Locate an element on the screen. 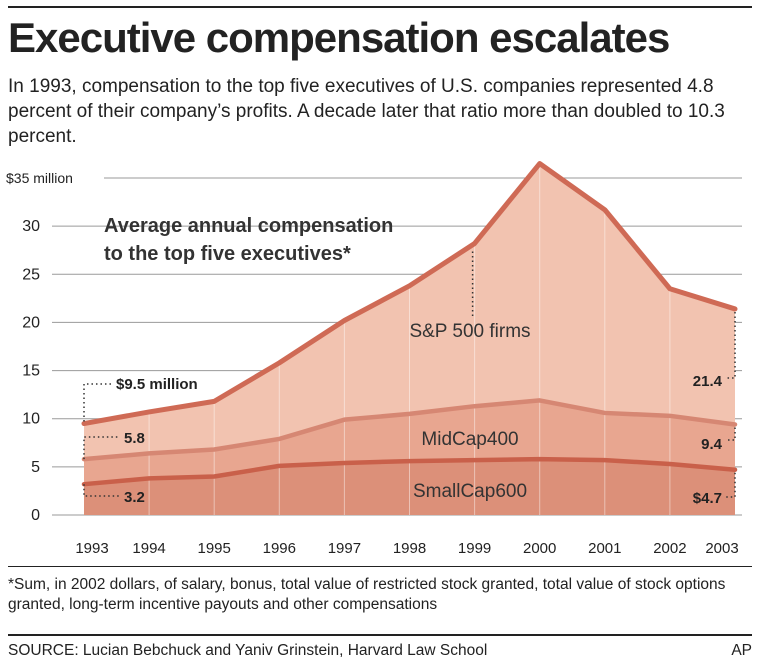 The image size is (760, 667). page-title: Executive compensation escalates is located at coordinates (339, 37).